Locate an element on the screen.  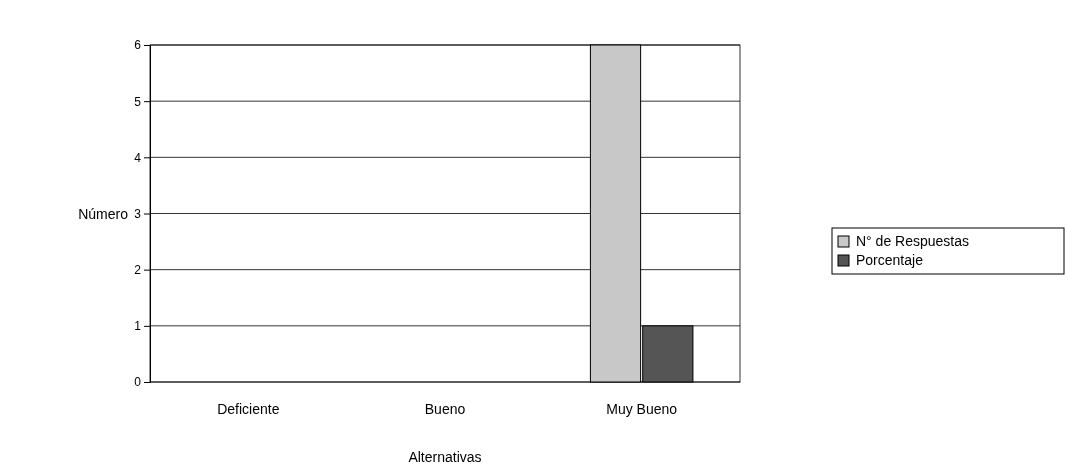
y-tick-label: 3 is located at coordinates (138, 213).